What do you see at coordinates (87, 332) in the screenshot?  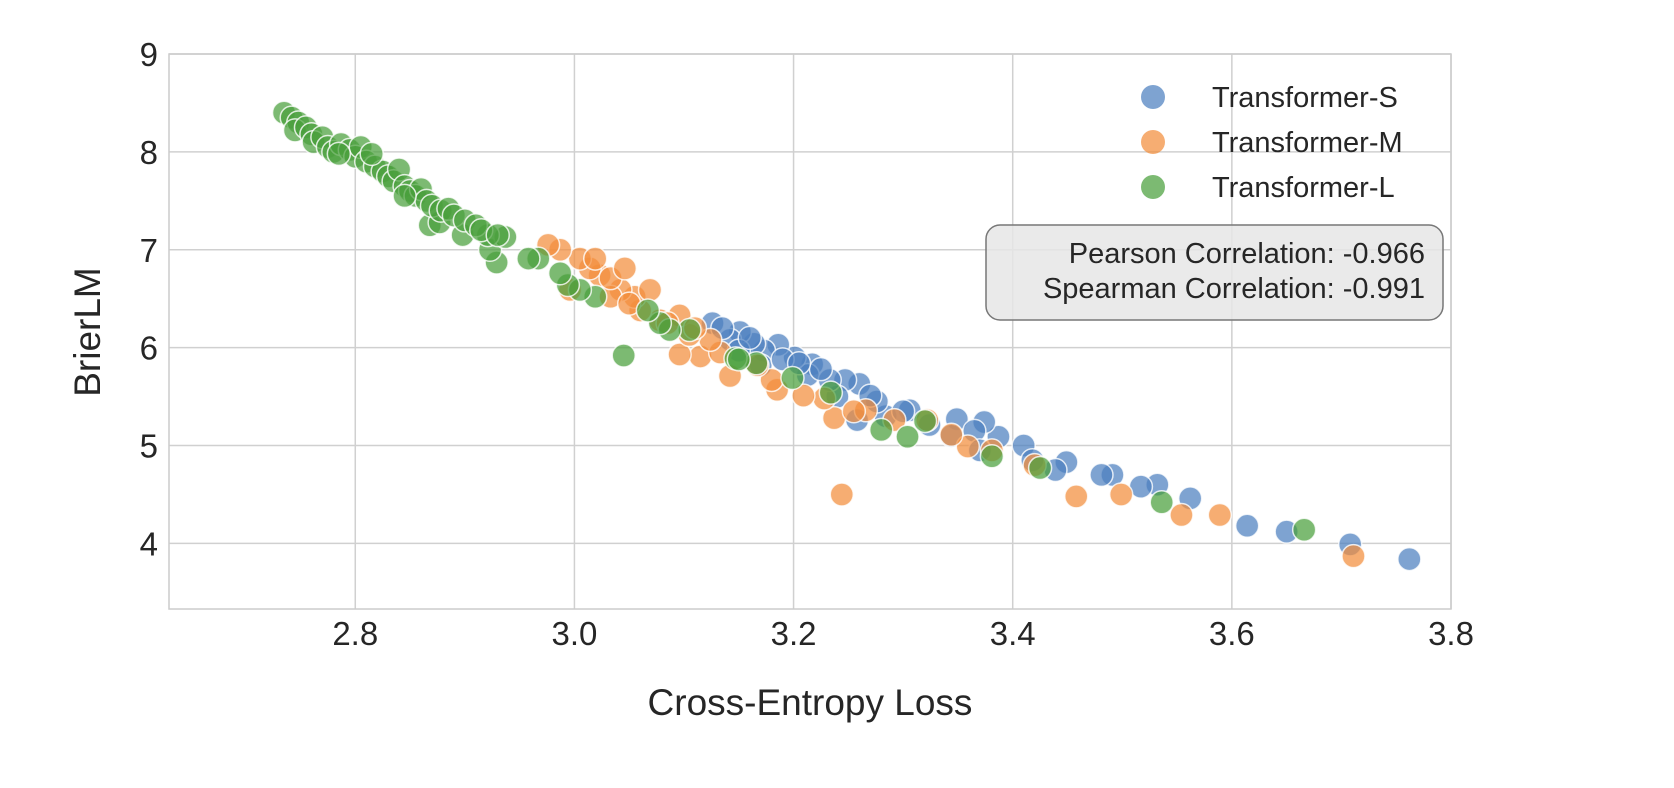 I see `y-axis-label: BrierLM` at bounding box center [87, 332].